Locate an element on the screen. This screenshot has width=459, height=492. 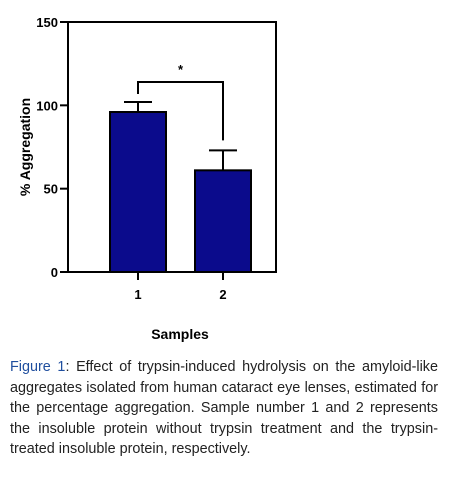
x-tick-label: 2 is located at coordinates (222, 294).